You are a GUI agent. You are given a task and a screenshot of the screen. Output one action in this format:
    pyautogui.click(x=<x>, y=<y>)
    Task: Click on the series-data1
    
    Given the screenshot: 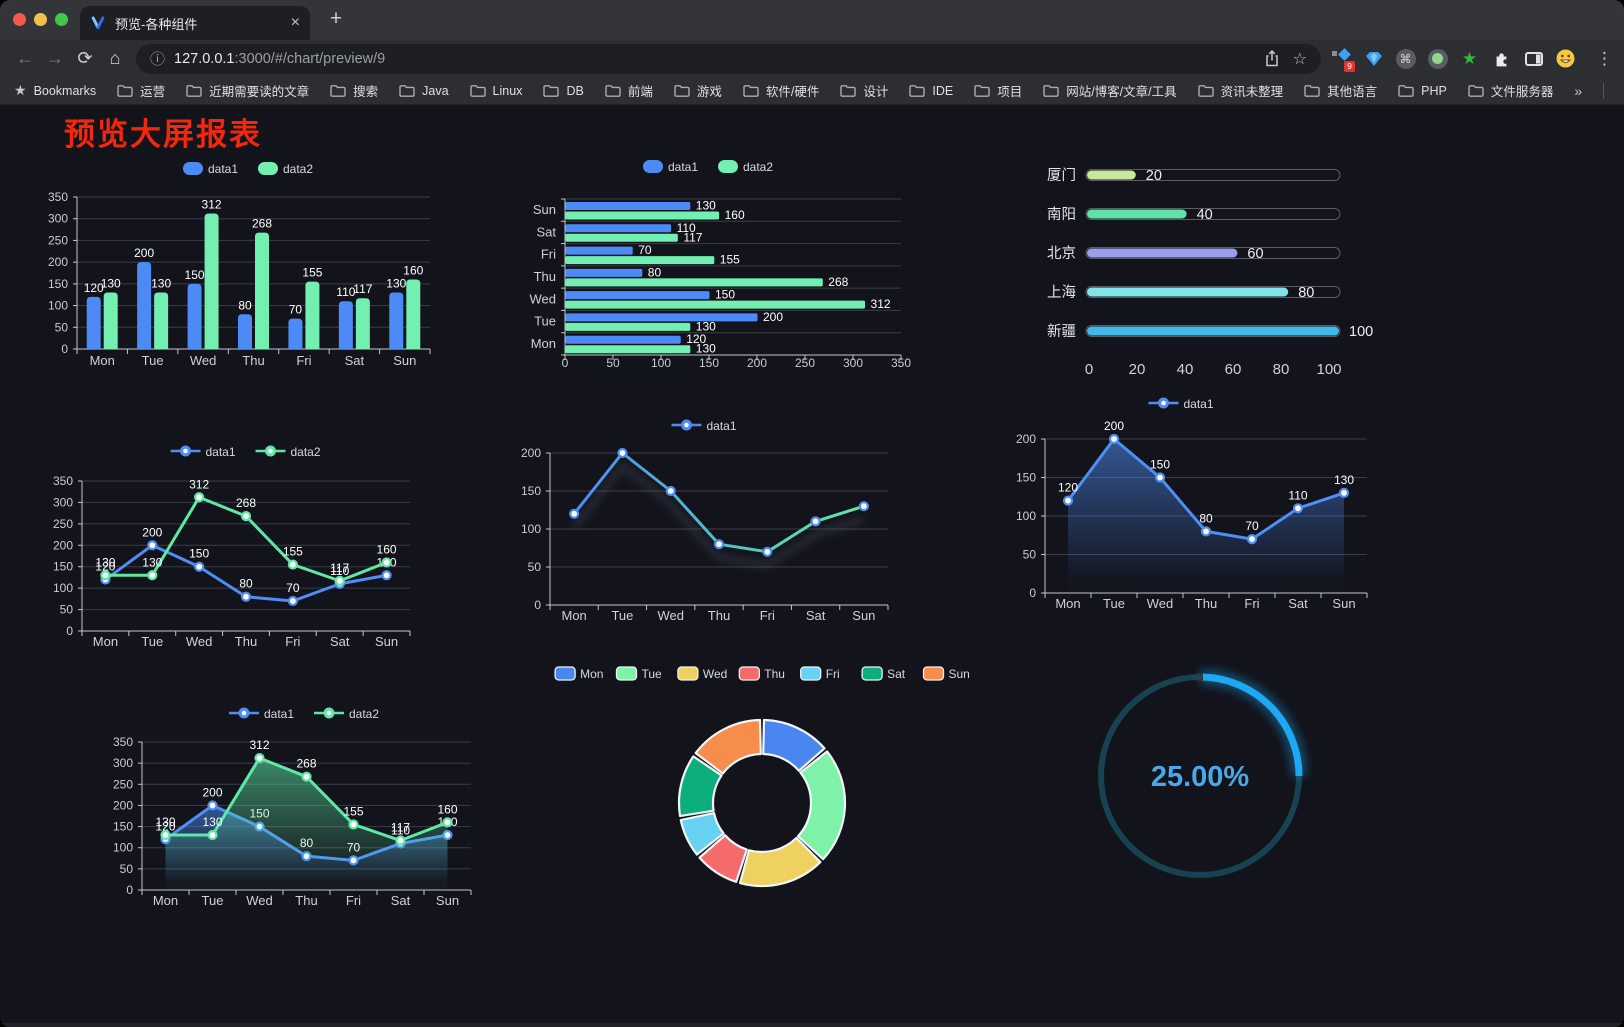 What is the action you would take?
    pyautogui.click(x=719, y=502)
    